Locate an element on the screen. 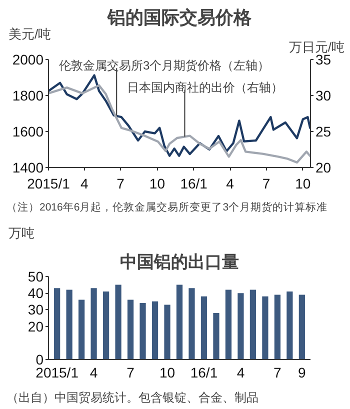 This screenshot has width=350, height=409. y-tick-label: 1400 is located at coordinates (28, 168).